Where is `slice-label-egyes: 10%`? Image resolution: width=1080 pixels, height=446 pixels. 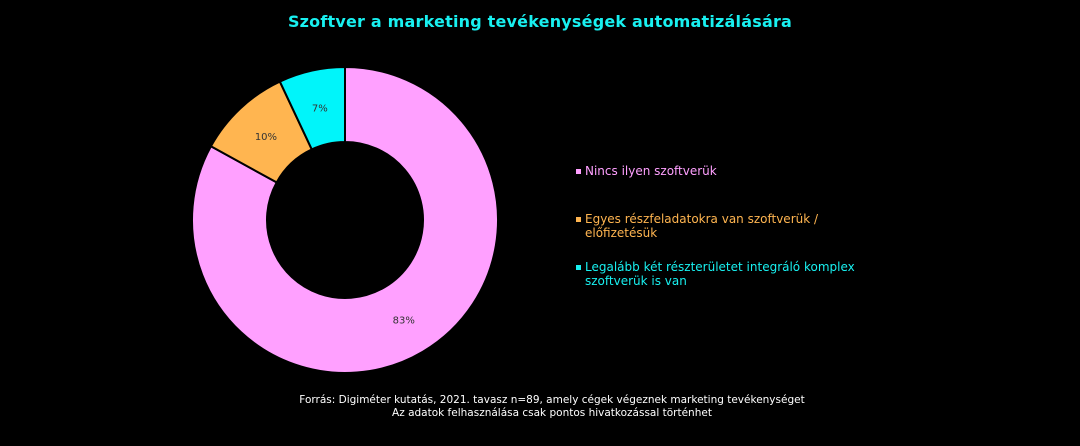
slice-label-egyes: 10% is located at coordinates (266, 137).